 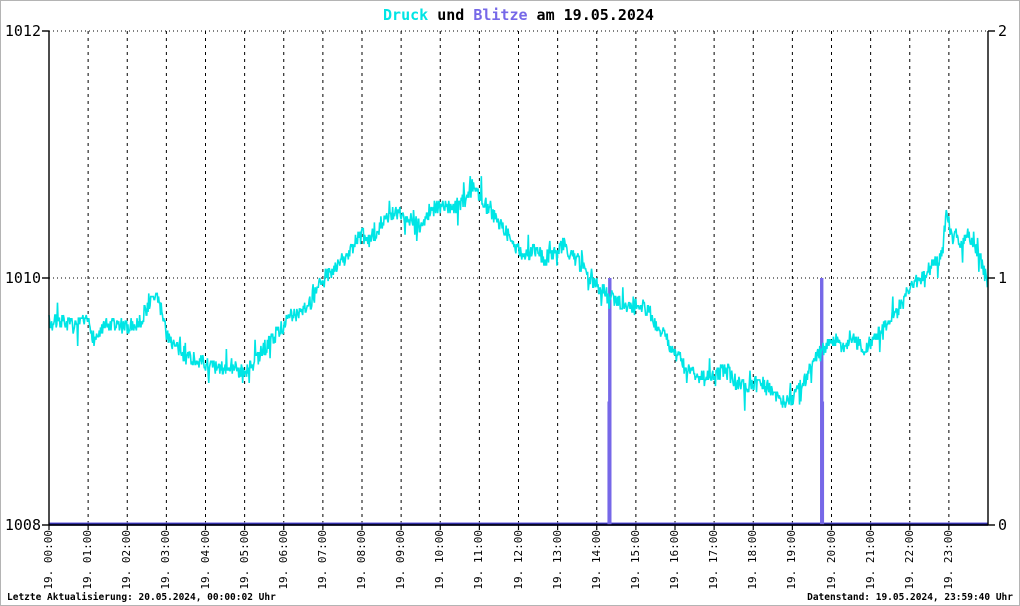 What do you see at coordinates (322, 560) in the screenshot?
I see `x-tick-label: 19. 07:00` at bounding box center [322, 560].